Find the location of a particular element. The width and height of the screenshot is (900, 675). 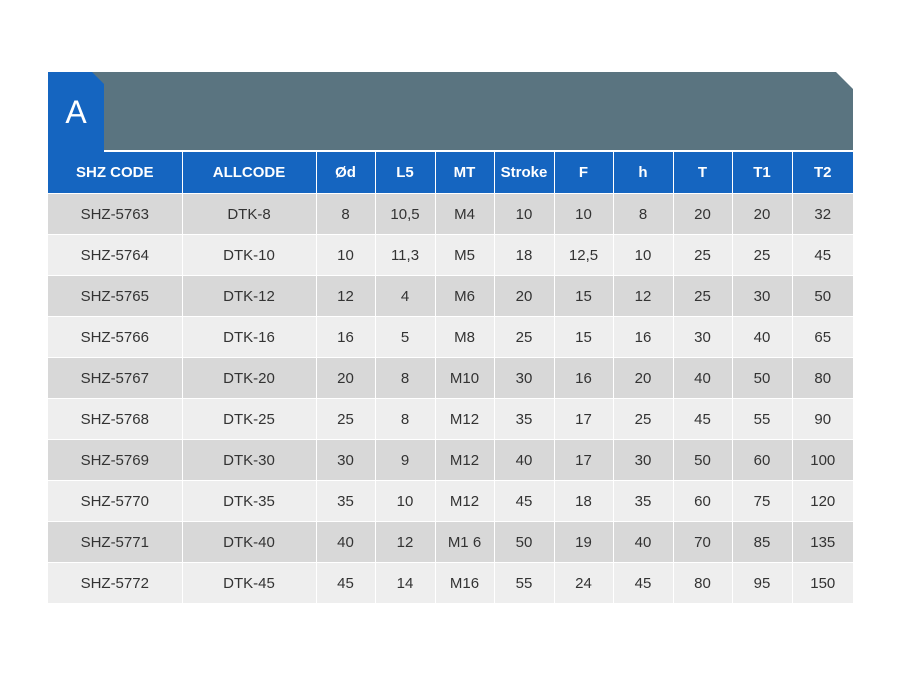

section-badge: A is located at coordinates (76, 112).